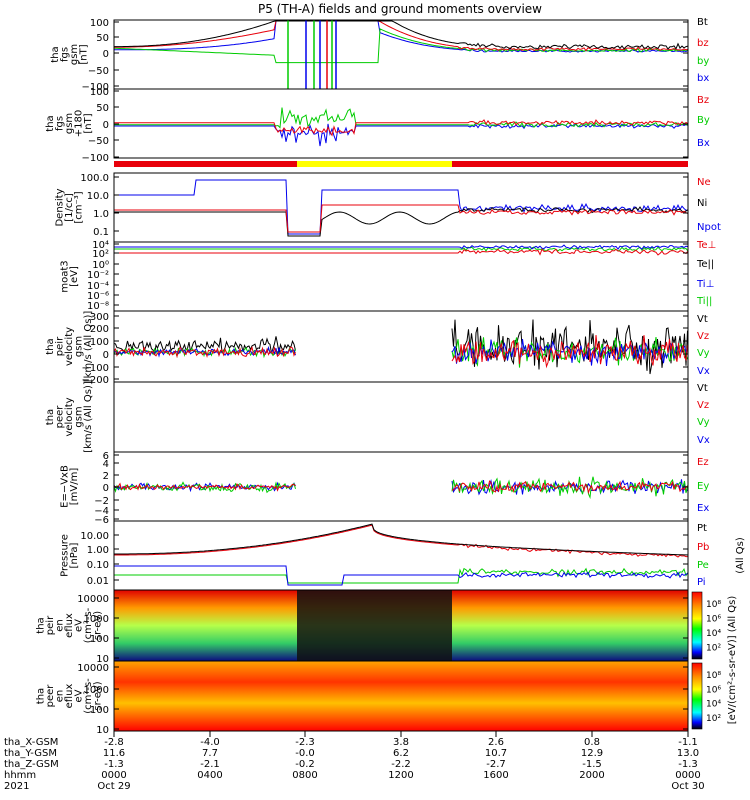 This screenshot has width=750, height=800. What do you see at coordinates (703, 405) in the screenshot?
I see `legend-vz: Vz` at bounding box center [703, 405].